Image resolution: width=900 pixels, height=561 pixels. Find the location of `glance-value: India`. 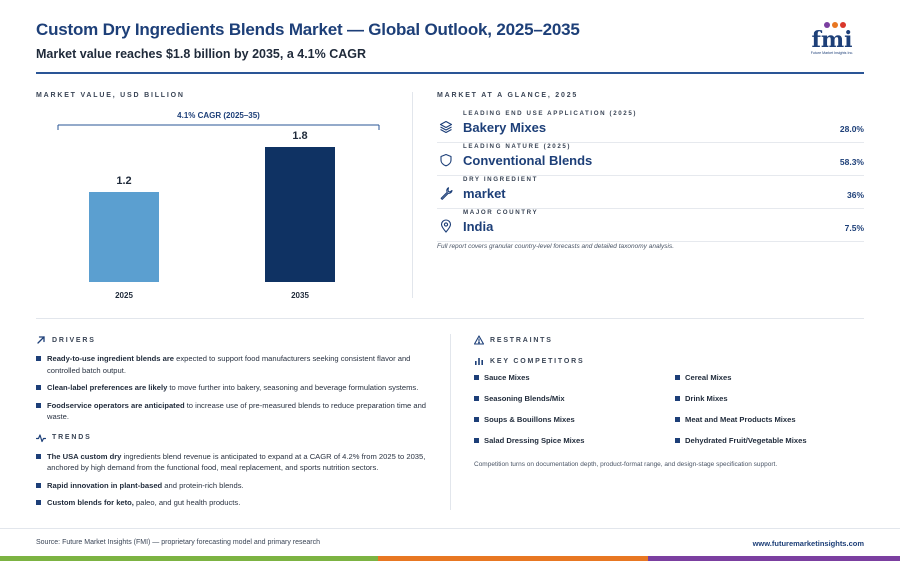

glance-value: India is located at coordinates (478, 226).